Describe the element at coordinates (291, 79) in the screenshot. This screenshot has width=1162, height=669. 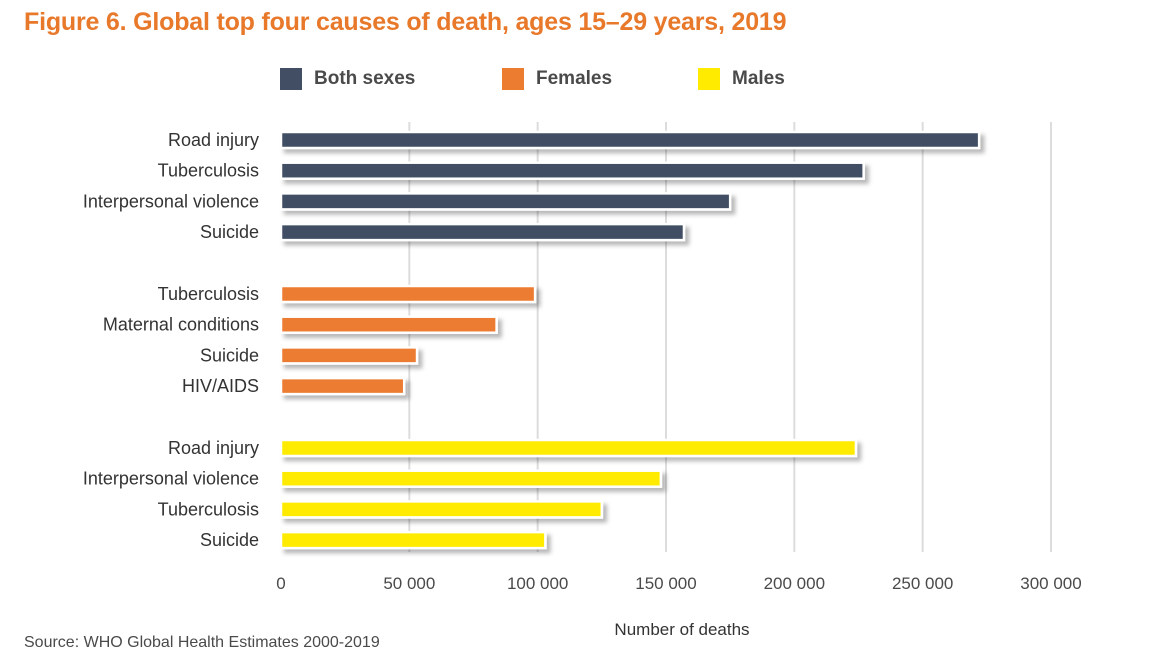
I see `legend-swatch-both-sexes` at that location.